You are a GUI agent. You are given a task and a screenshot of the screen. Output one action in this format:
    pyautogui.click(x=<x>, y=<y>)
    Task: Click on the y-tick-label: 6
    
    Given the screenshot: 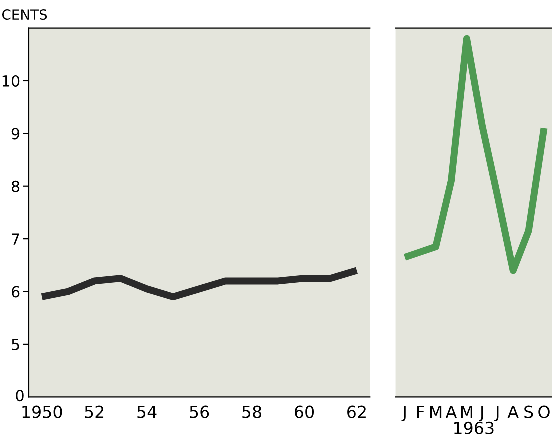 What is the action you would take?
    pyautogui.click(x=16, y=292)
    